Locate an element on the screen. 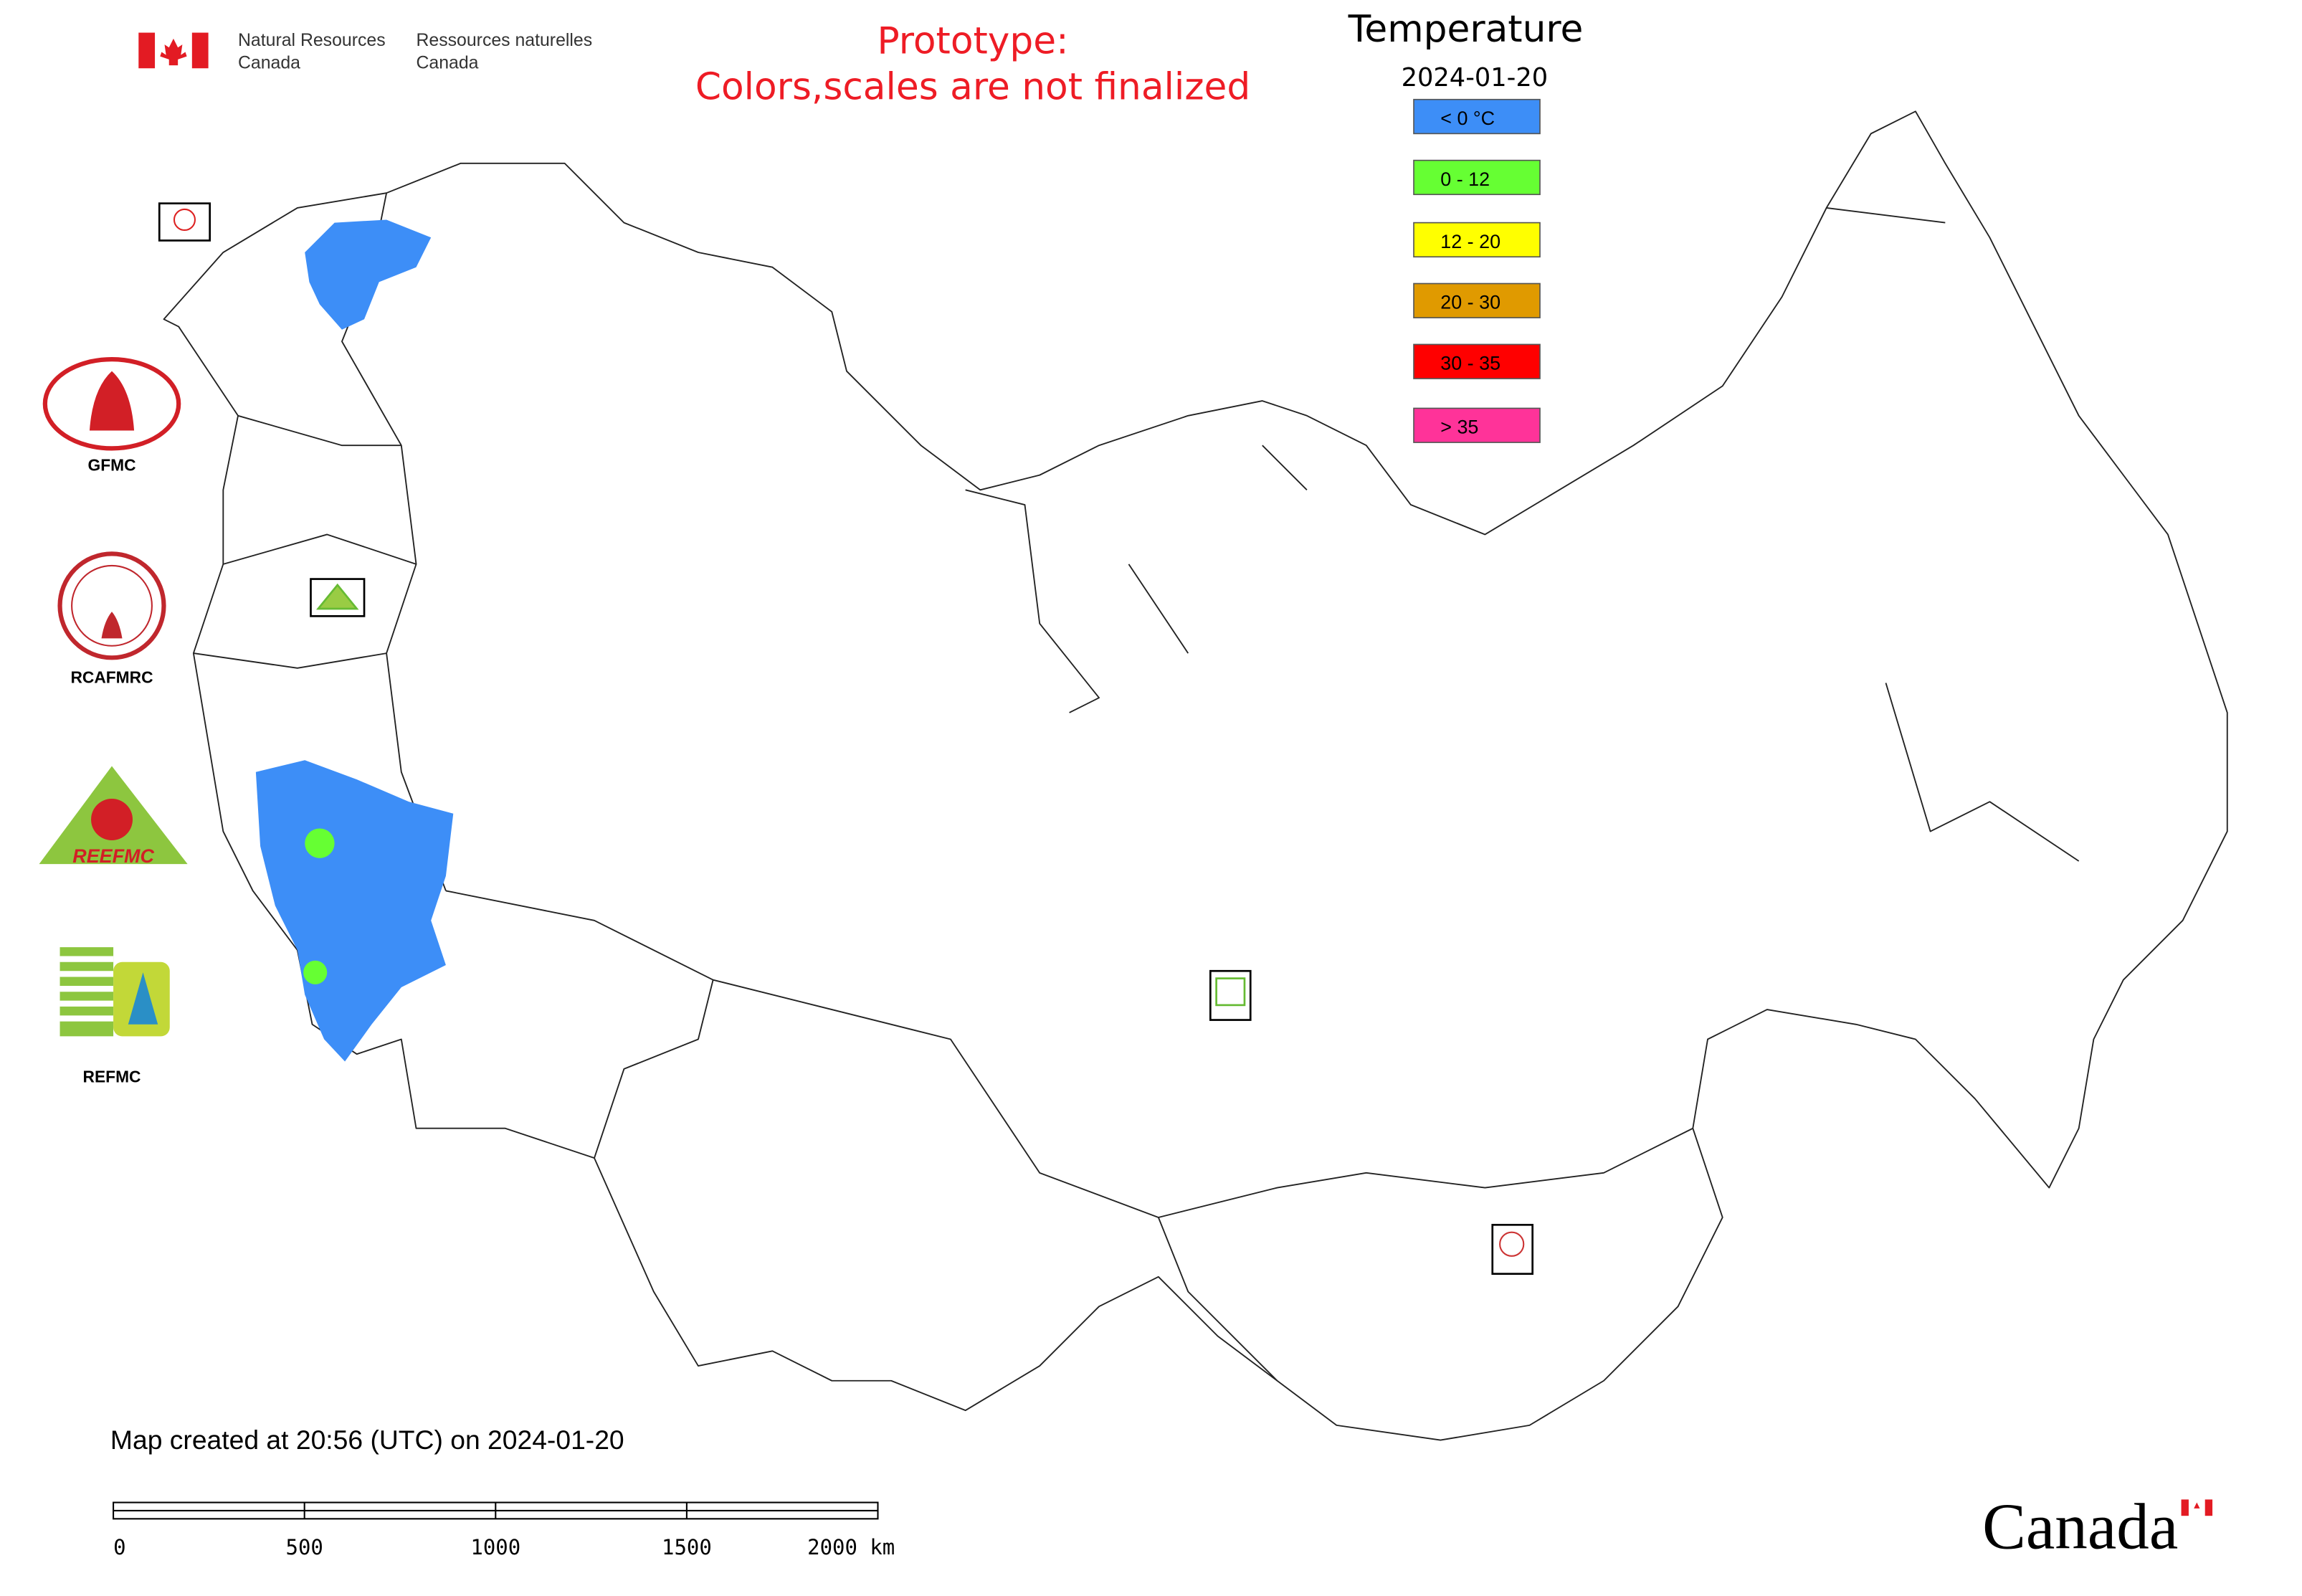 This screenshot has width=2302, height=1596. logo-label: REFMC is located at coordinates (112, 1077).